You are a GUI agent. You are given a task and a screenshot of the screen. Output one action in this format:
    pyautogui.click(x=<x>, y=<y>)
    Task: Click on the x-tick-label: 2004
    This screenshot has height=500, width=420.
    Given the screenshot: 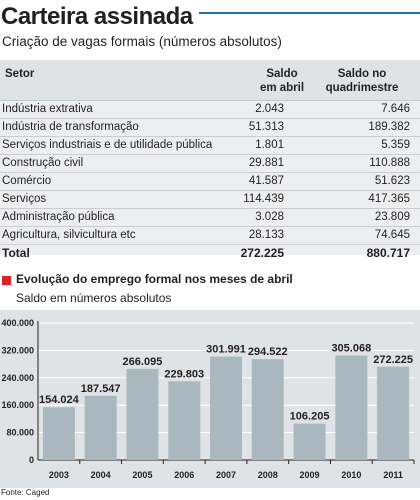 What is the action you would take?
    pyautogui.click(x=101, y=475)
    